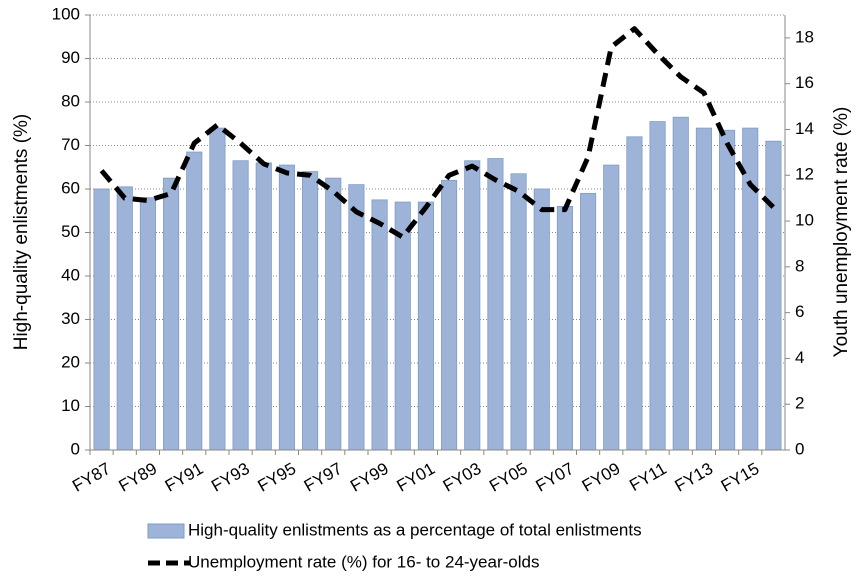 Image resolution: width=862 pixels, height=576 pixels. I want to click on y-axis-title: High-quality enlistments (%), so click(21, 232).